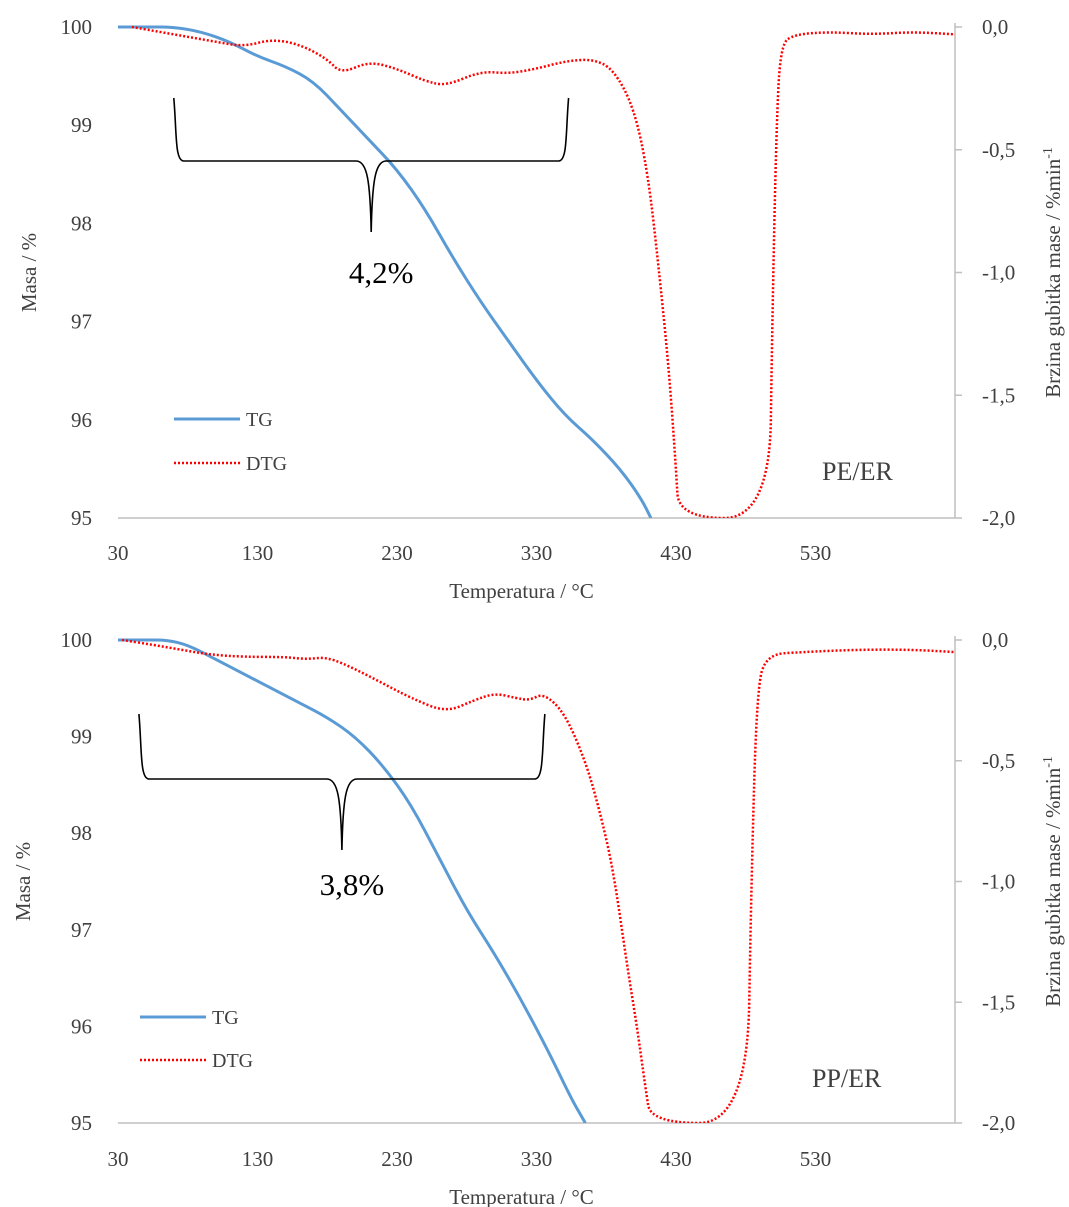  Describe the element at coordinates (847, 1078) in the screenshot. I see `sample-label: PP/ER` at that location.